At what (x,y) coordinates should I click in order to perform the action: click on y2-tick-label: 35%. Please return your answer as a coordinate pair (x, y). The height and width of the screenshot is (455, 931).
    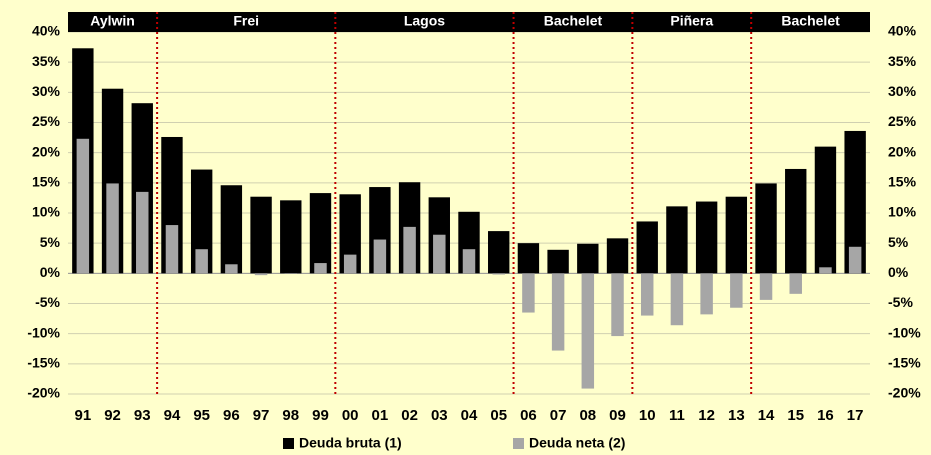
    Looking at the image, I should click on (902, 61).